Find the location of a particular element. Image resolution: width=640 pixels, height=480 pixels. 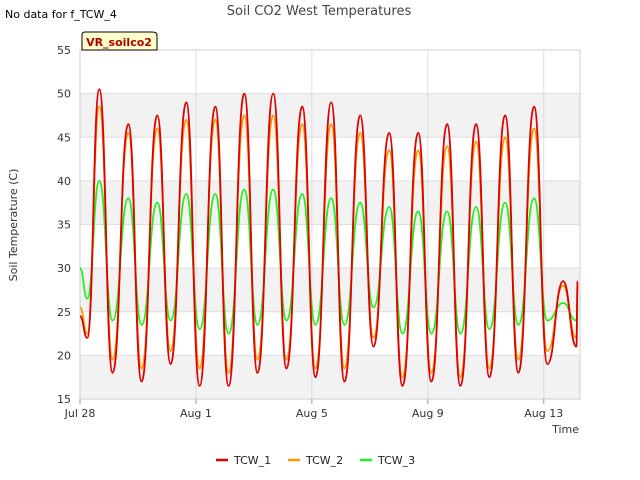

site-badge: VR_soilco2 is located at coordinates (119, 41).